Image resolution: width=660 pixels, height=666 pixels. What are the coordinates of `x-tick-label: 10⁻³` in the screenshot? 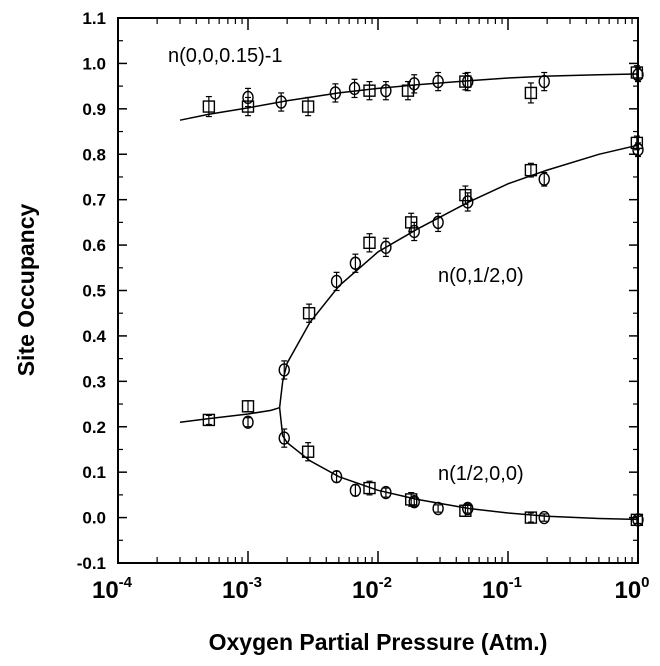 It's located at (242, 589).